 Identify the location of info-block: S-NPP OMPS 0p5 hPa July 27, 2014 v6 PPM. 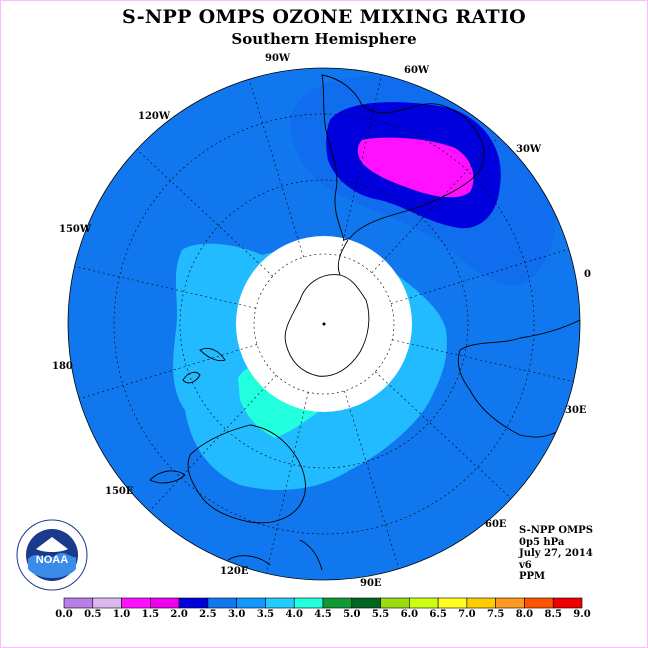
(556, 554).